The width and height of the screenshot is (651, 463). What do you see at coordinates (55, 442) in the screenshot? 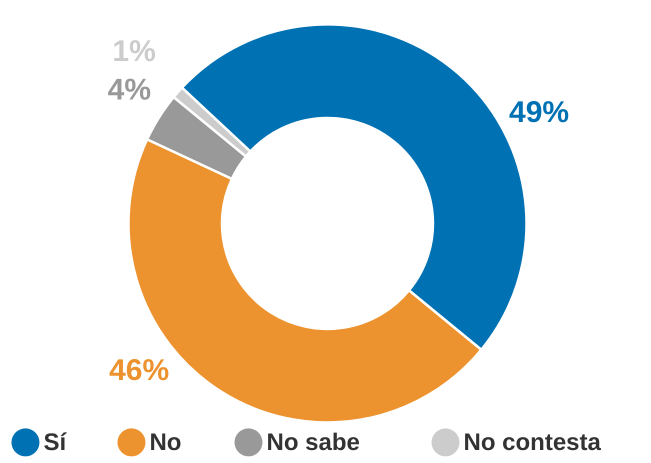
I see `legend-label: Sí` at bounding box center [55, 442].